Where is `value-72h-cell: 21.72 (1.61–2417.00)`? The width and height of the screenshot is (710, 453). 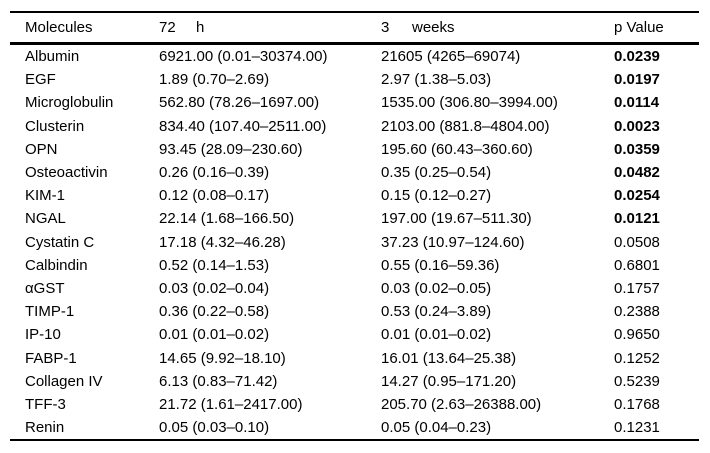
value-72h-cell: 21.72 (1.61–2417.00) is located at coordinates (231, 405).